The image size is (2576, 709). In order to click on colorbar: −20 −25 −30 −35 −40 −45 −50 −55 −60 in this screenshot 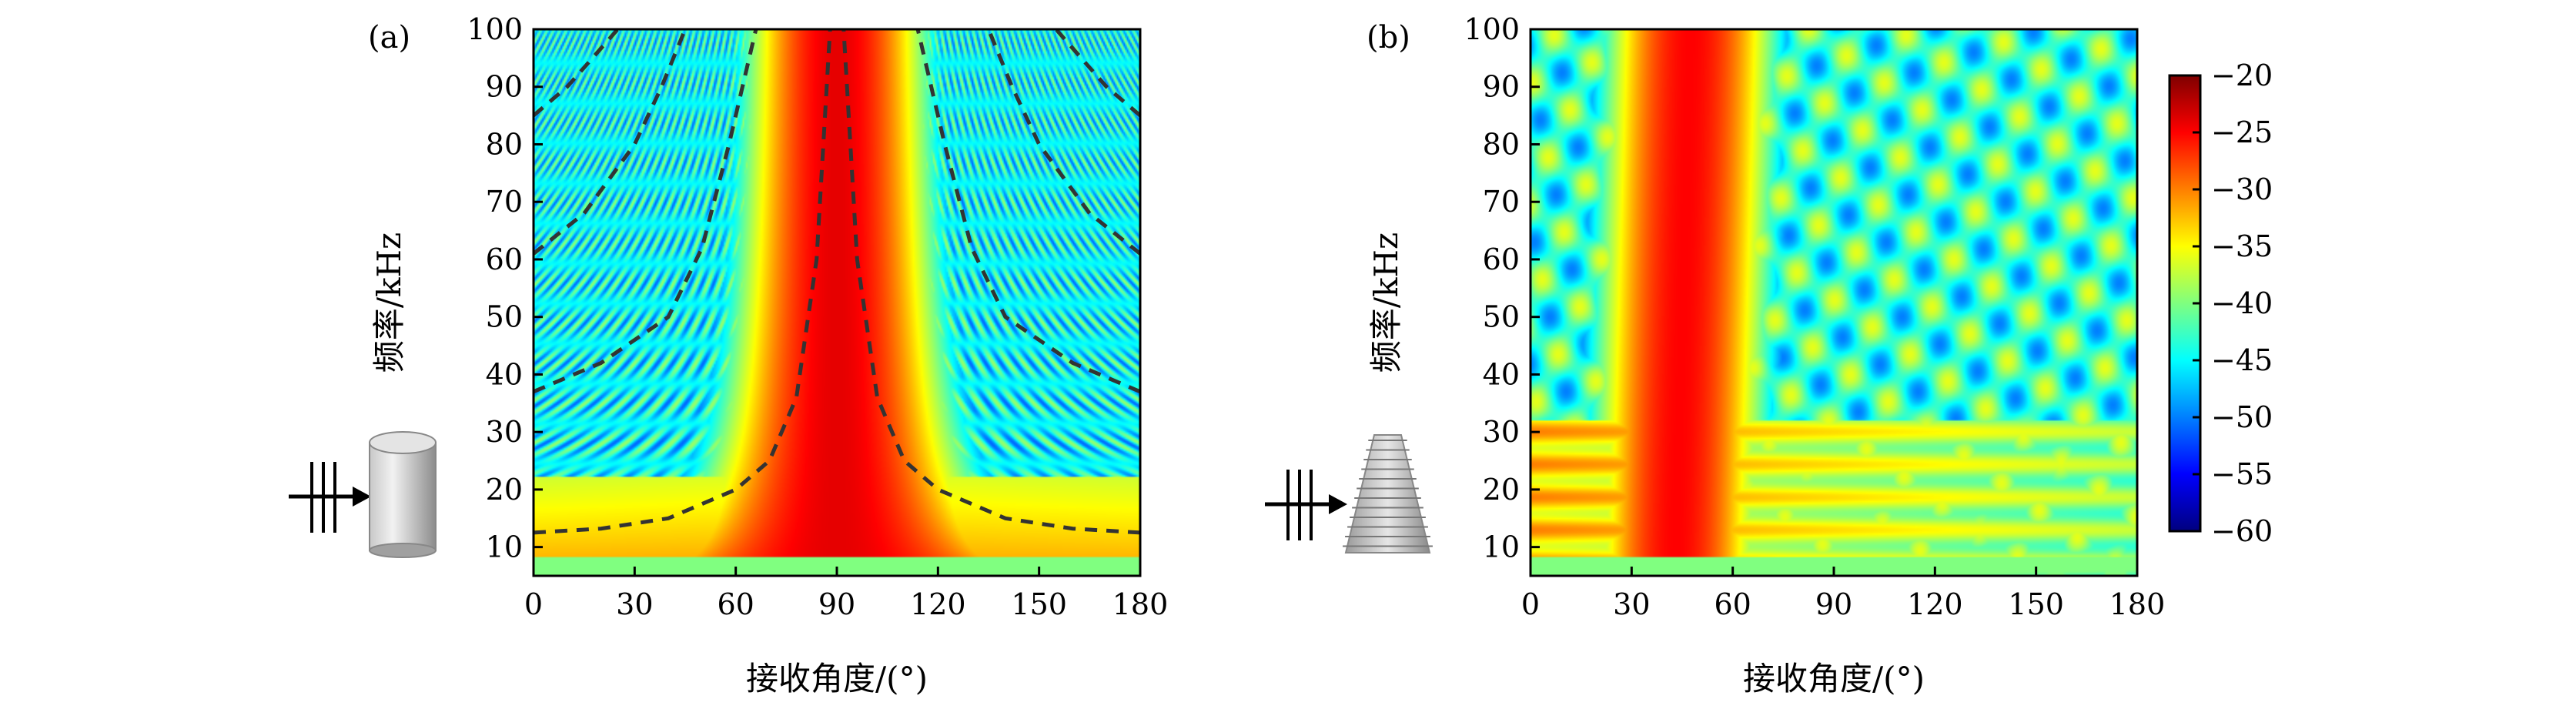, I will do `click(2220, 303)`.